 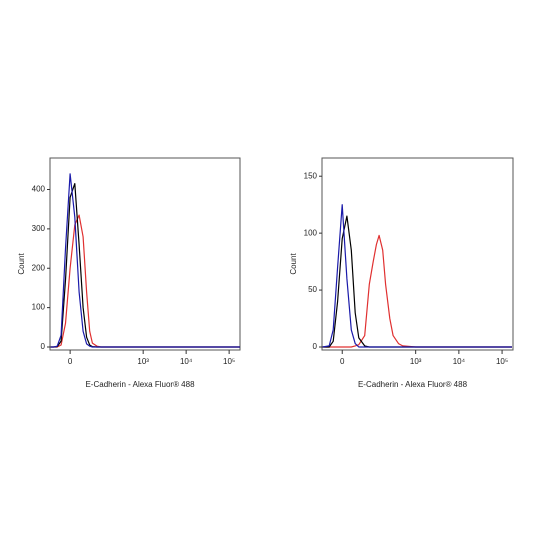 I want to click on y-tick-label: 150, so click(x=311, y=175).